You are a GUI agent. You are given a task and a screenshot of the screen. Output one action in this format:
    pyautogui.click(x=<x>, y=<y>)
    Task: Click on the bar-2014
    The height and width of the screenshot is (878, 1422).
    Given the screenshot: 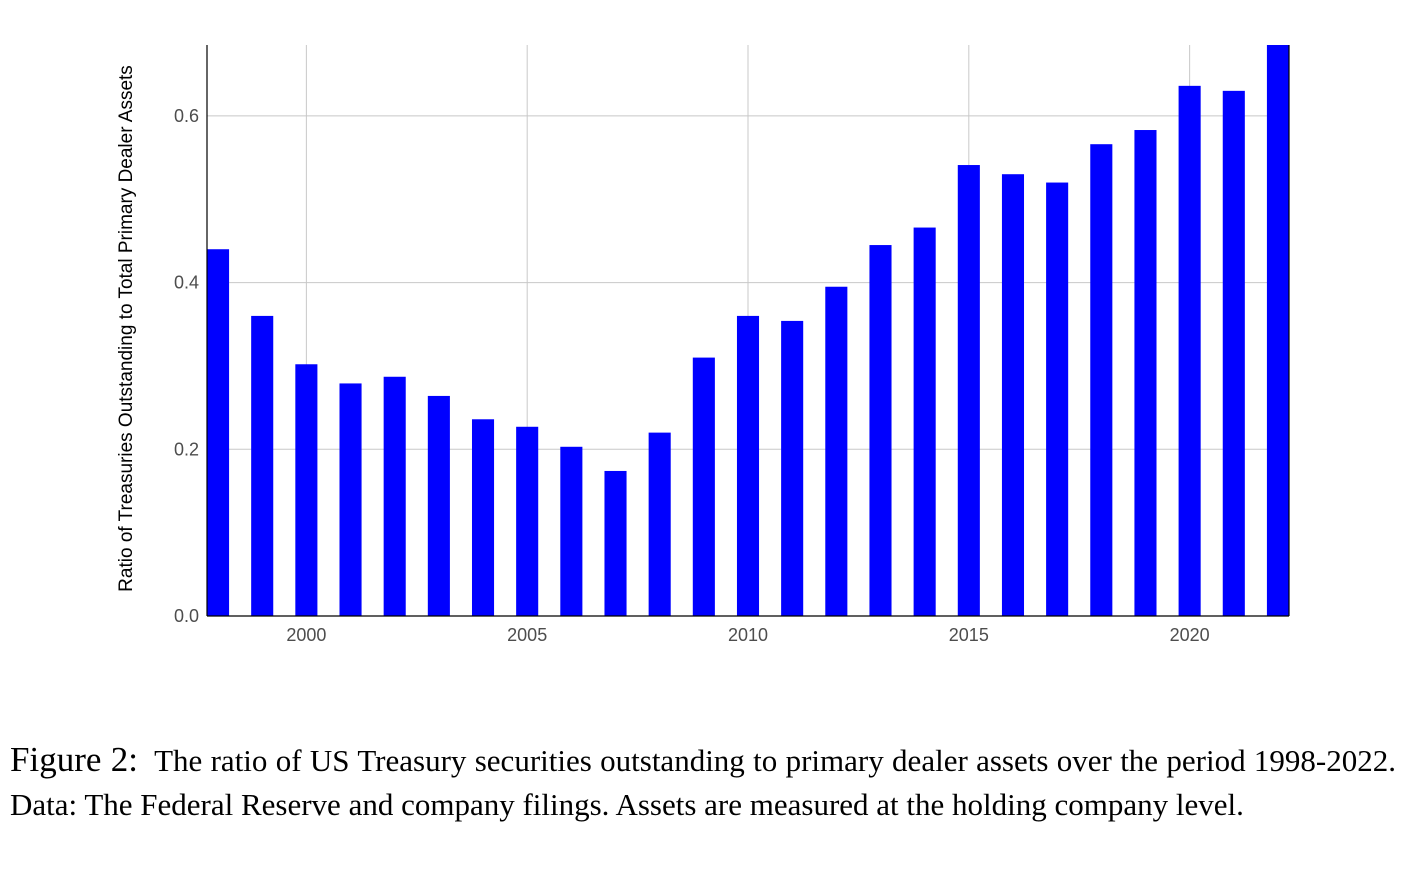 What is the action you would take?
    pyautogui.click(x=924, y=421)
    